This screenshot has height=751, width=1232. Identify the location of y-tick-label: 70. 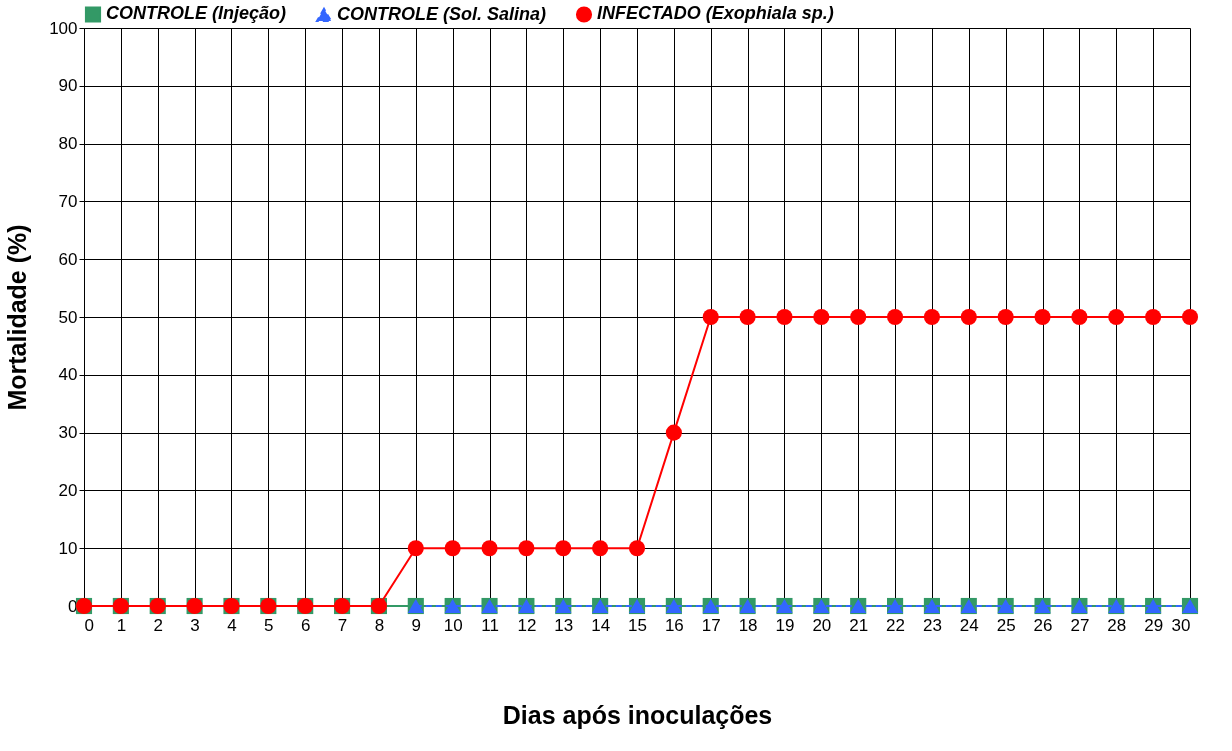
(68, 201).